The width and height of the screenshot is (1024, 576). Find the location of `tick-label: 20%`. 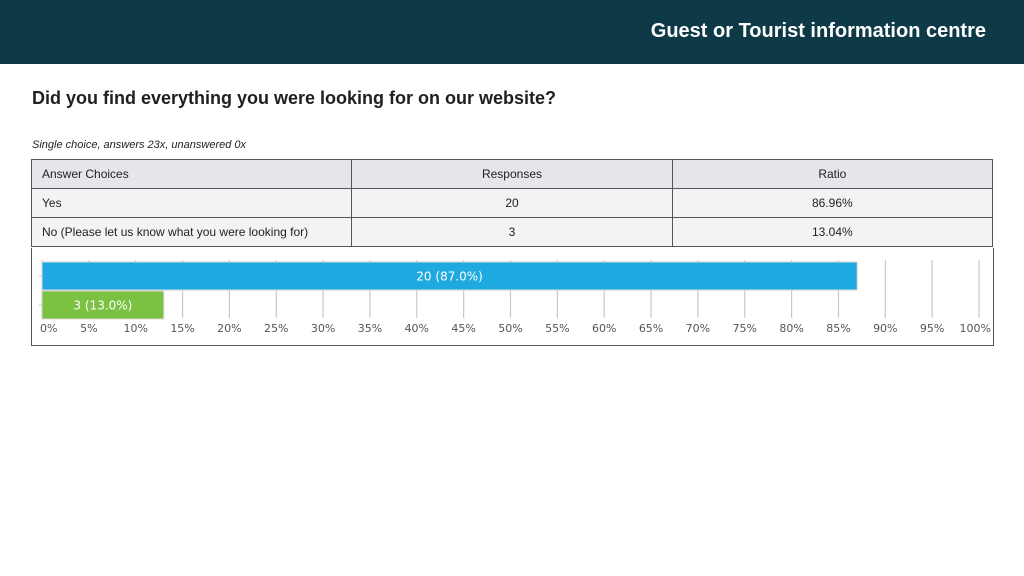

tick-label: 20% is located at coordinates (229, 328).